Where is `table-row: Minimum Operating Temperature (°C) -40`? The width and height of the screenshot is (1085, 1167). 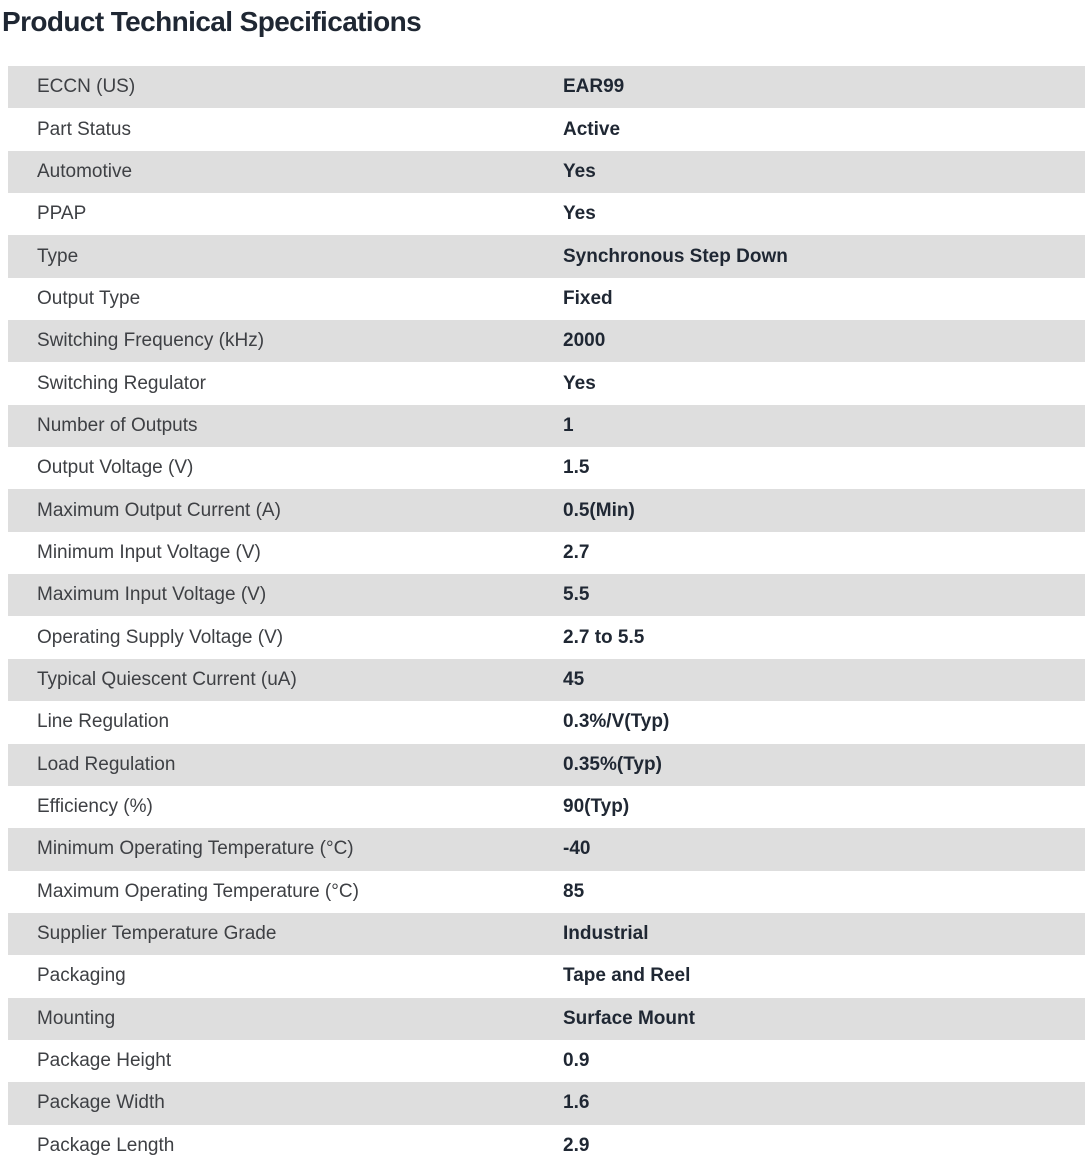 table-row: Minimum Operating Temperature (°C) -40 is located at coordinates (546, 849).